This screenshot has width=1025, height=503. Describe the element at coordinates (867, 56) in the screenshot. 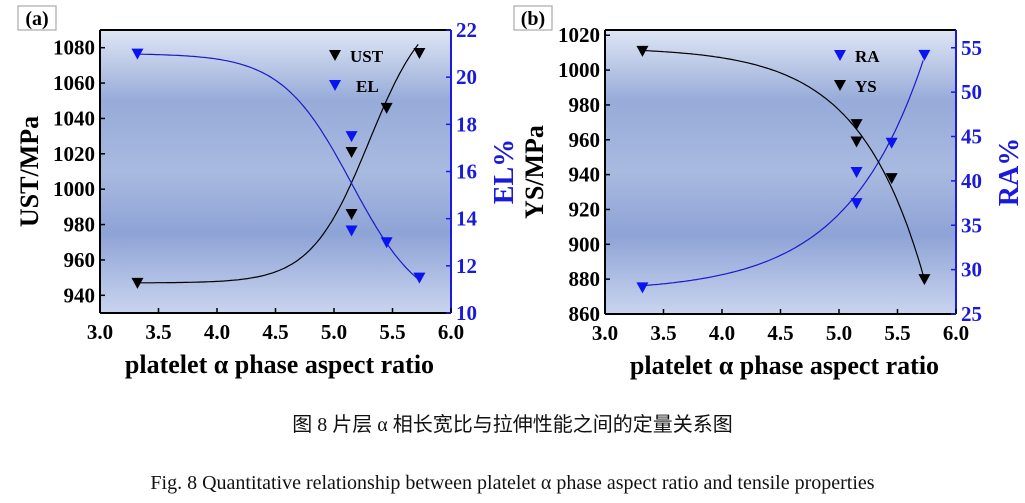

I see `legend-label-ra: RA` at that location.